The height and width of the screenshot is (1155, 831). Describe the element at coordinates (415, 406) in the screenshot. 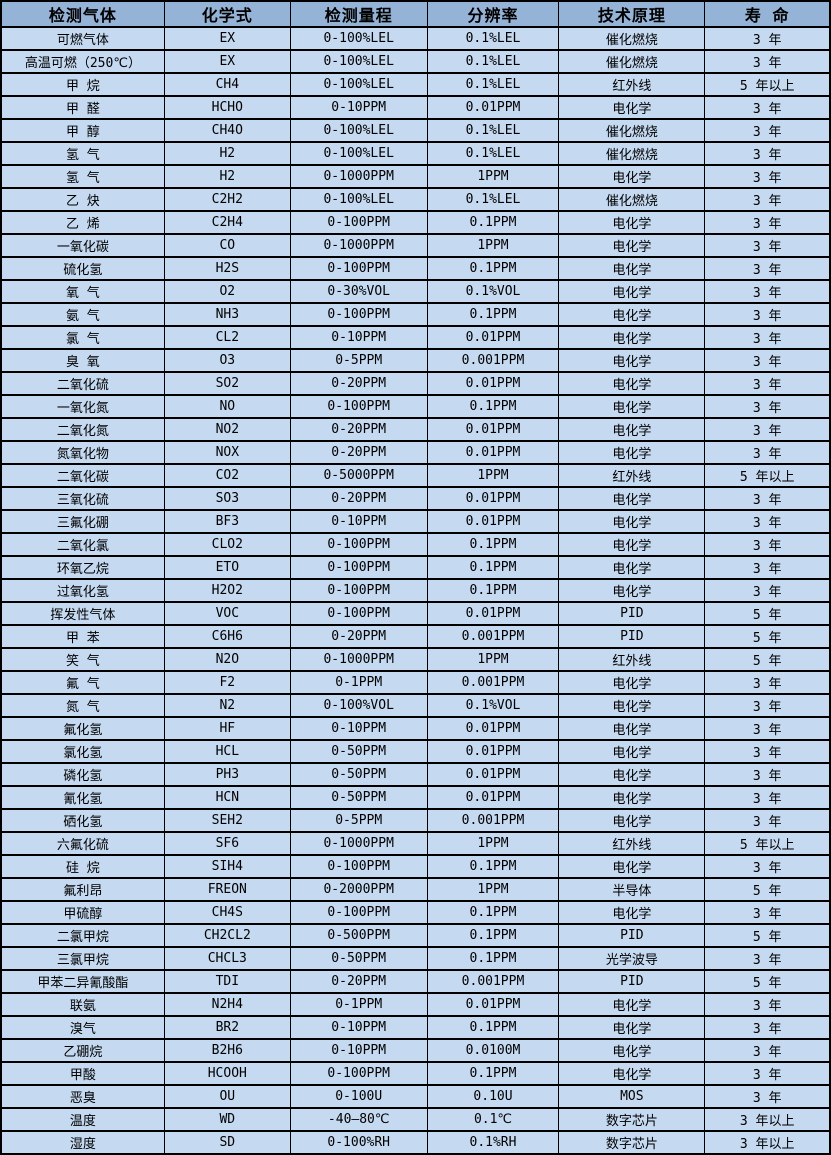

I see `table-row: 一氧化氮 NO 0-100PPM 0.1PPM 电化学 3 年` at that location.